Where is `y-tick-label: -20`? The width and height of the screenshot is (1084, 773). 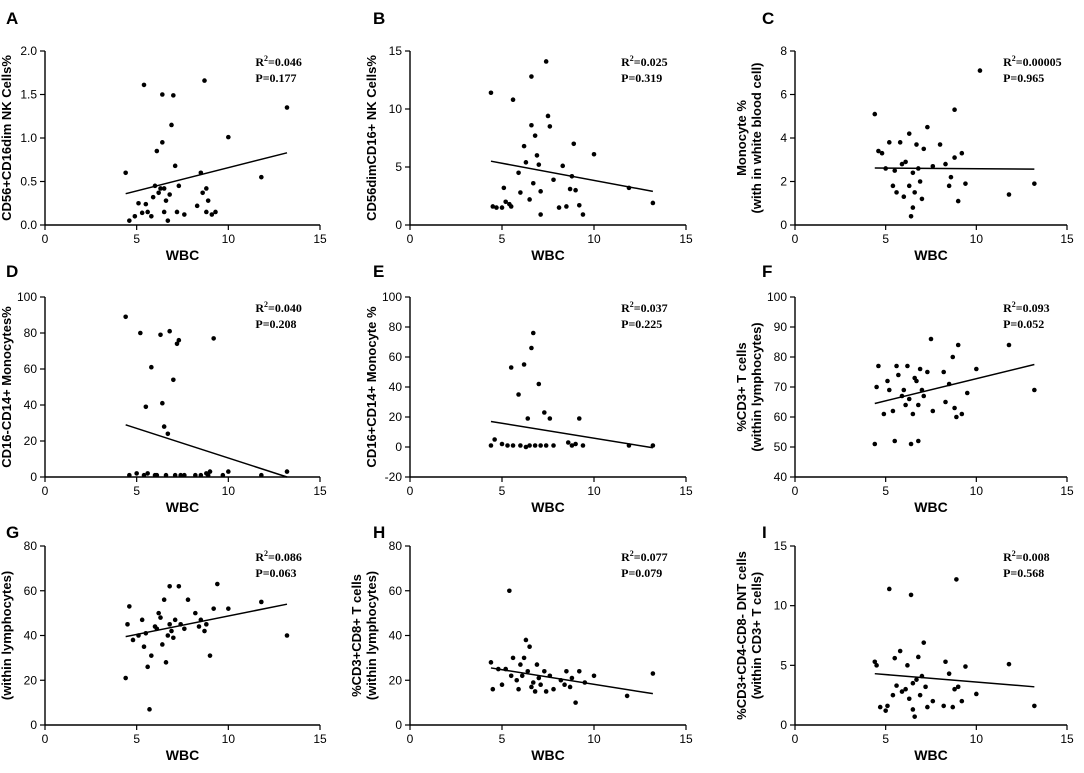
y-tick-label: -20 is located at coordinates (394, 477).